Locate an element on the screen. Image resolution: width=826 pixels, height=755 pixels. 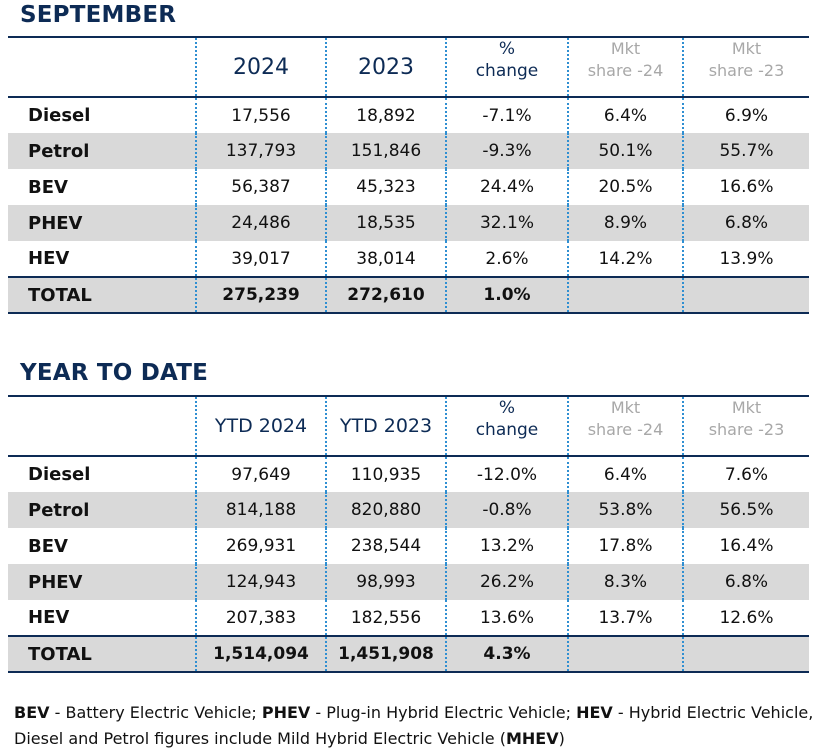
cell-mkt1: 8.9% is located at coordinates (625, 223).